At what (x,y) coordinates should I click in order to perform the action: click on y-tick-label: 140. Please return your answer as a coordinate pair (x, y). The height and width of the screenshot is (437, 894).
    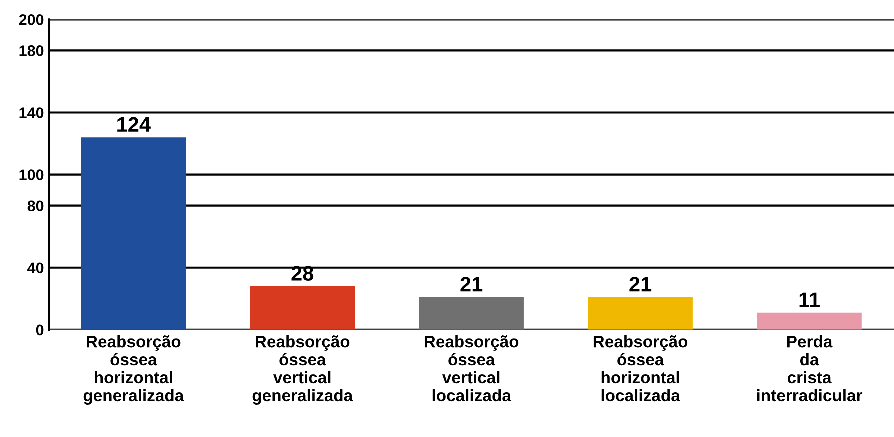
    Looking at the image, I should click on (32, 113).